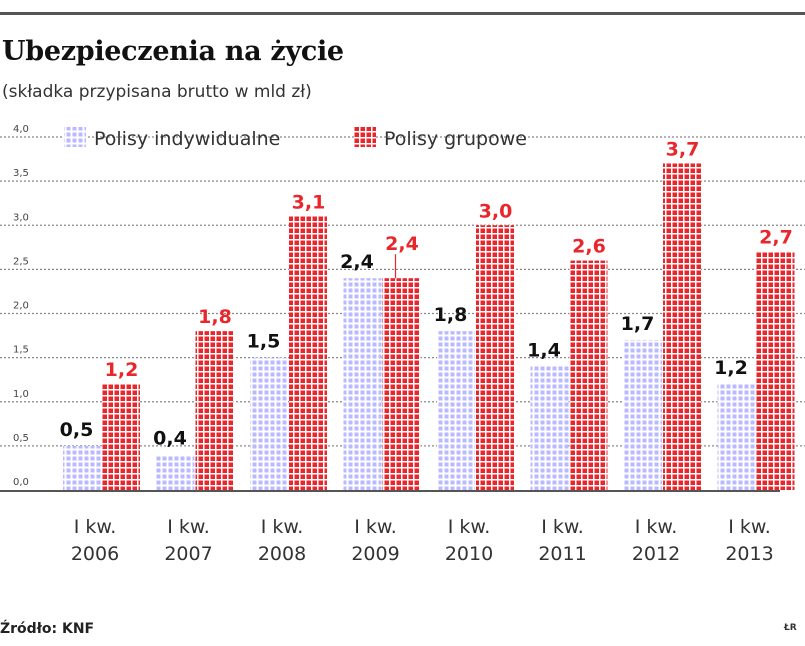 The width and height of the screenshot is (805, 646). What do you see at coordinates (75, 137) in the screenshot?
I see `legend-swatch-individual` at bounding box center [75, 137].